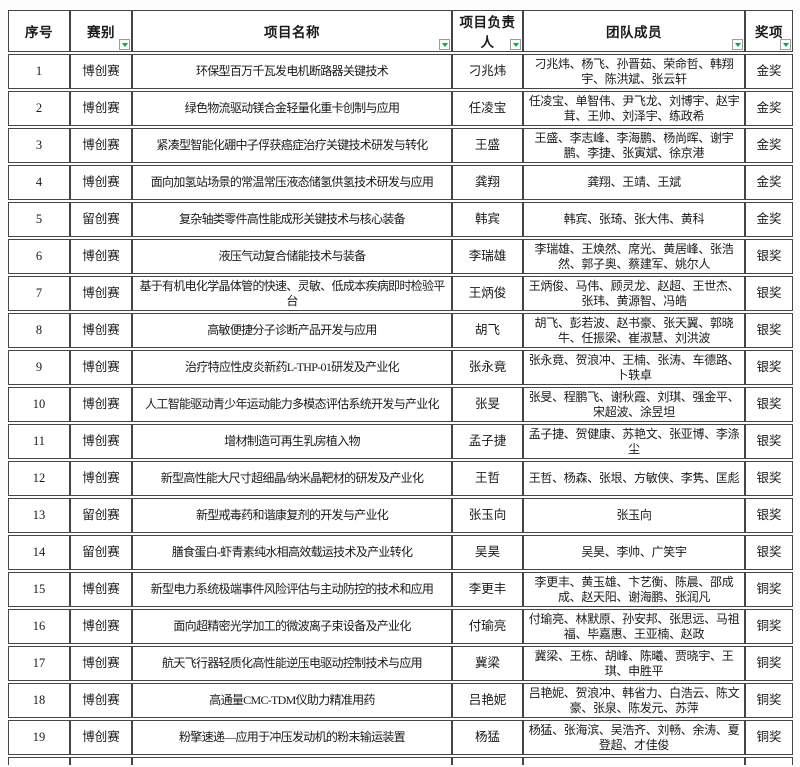 The image size is (800, 767). Describe the element at coordinates (634, 663) in the screenshot. I see `cell-team: 冀梁、王栋、胡峰、陈曦、贾晓宇、王琪、申胜平` at that location.